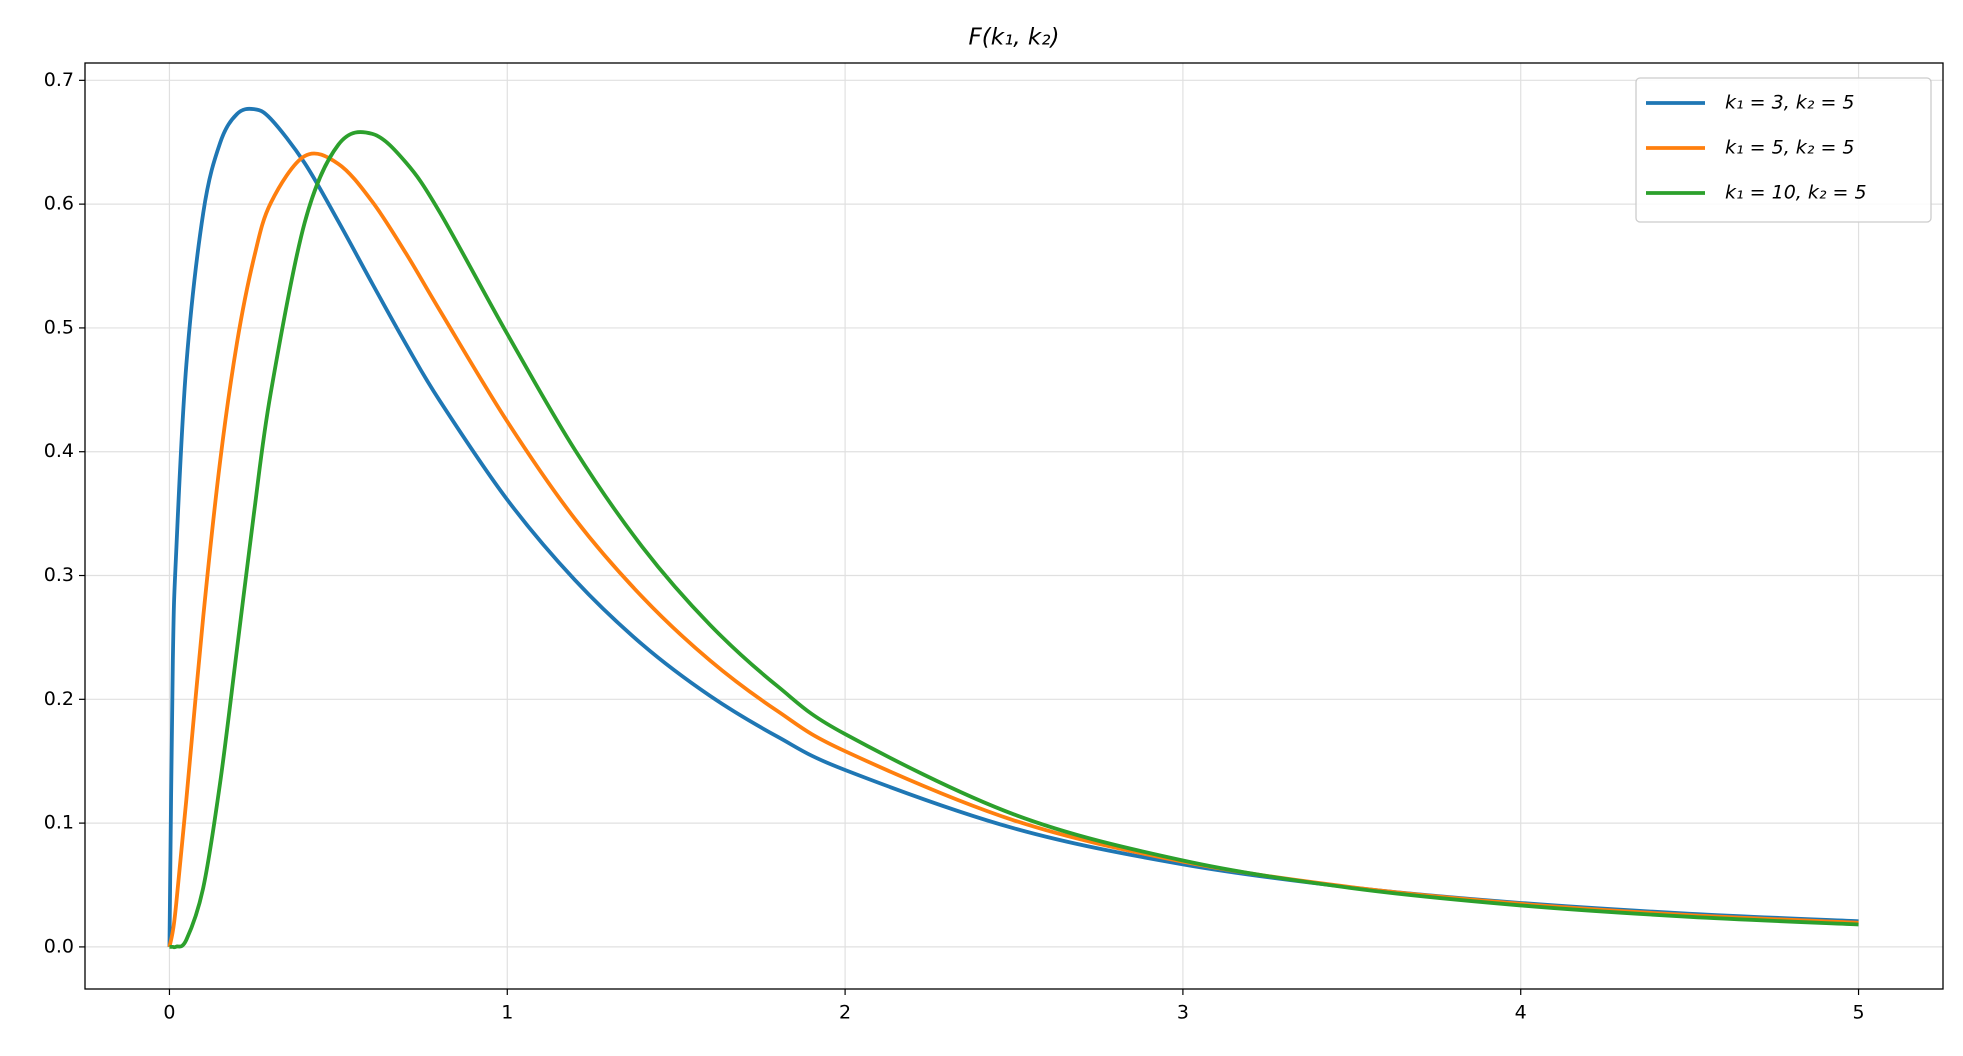 Image resolution: width=1963 pixels, height=1056 pixels. I want to click on legend-box, so click(1783, 150).